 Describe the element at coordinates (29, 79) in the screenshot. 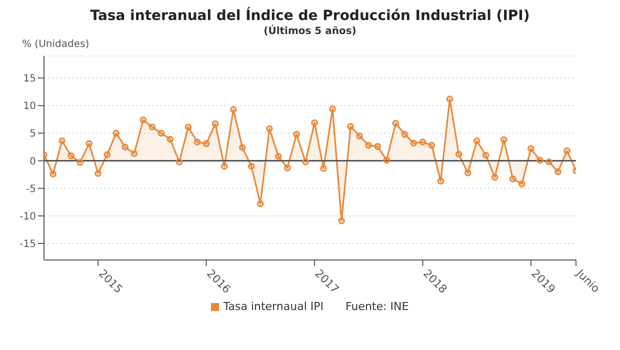

I see `y-tick-label: 15` at that location.